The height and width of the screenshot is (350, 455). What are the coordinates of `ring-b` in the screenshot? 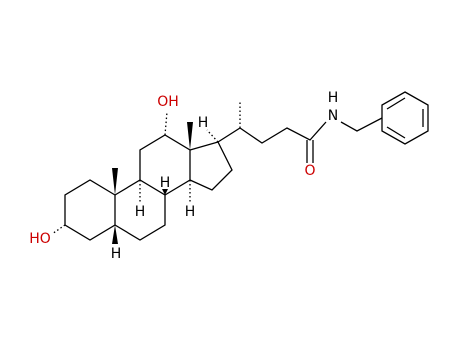 It's located at (140, 210).